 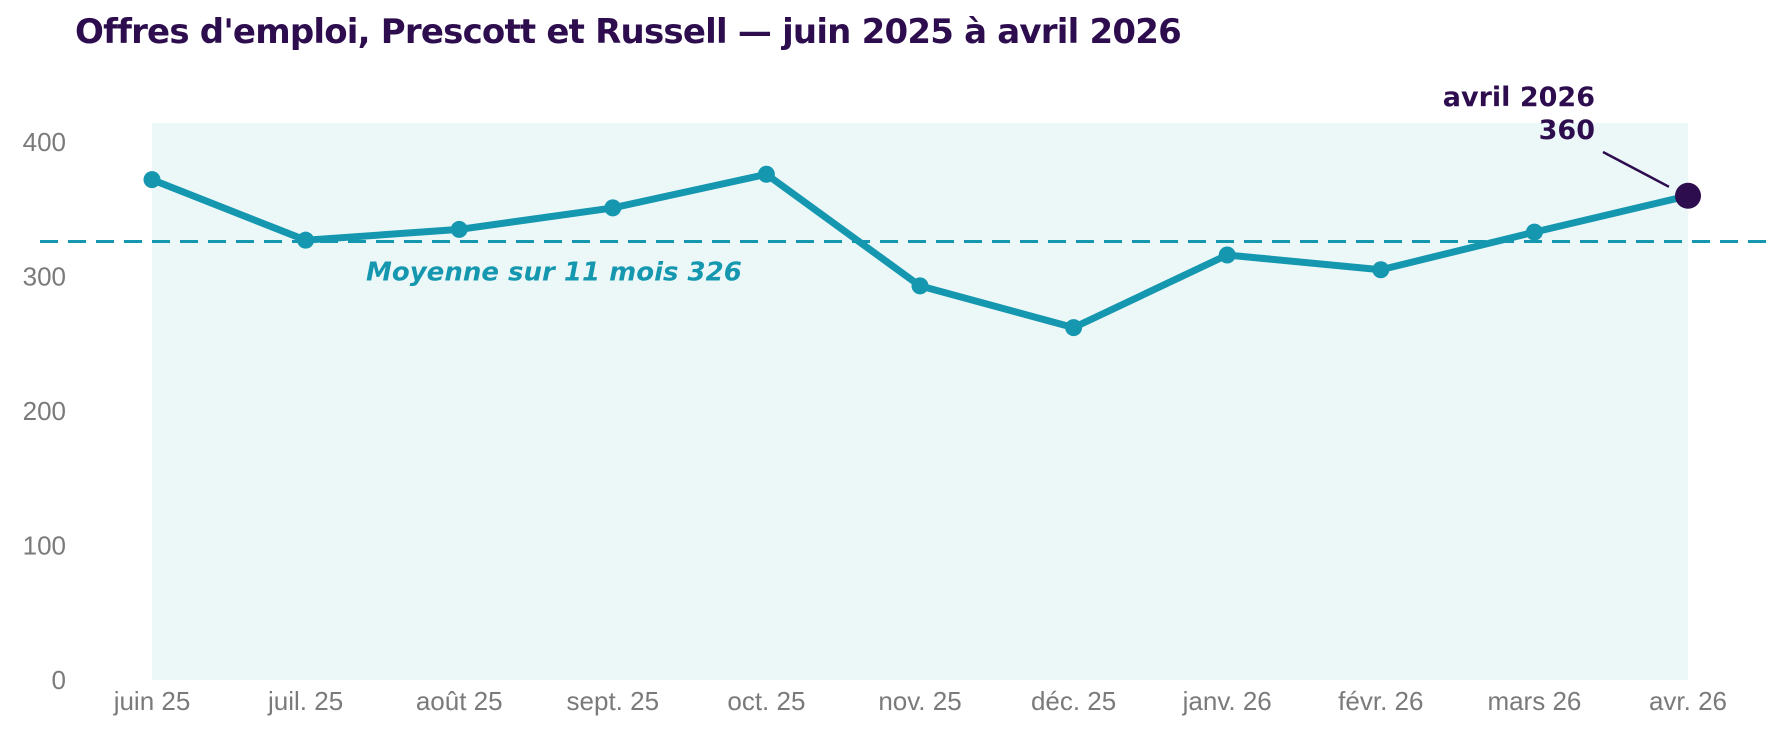 I want to click on y-tick-label: 100, so click(x=44, y=546).